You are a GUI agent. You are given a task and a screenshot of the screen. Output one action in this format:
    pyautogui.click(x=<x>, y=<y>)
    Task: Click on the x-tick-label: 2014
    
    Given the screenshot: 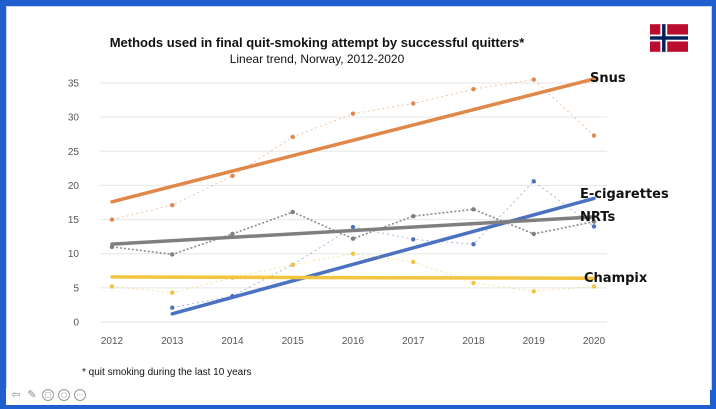 What is the action you would take?
    pyautogui.click(x=232, y=341)
    